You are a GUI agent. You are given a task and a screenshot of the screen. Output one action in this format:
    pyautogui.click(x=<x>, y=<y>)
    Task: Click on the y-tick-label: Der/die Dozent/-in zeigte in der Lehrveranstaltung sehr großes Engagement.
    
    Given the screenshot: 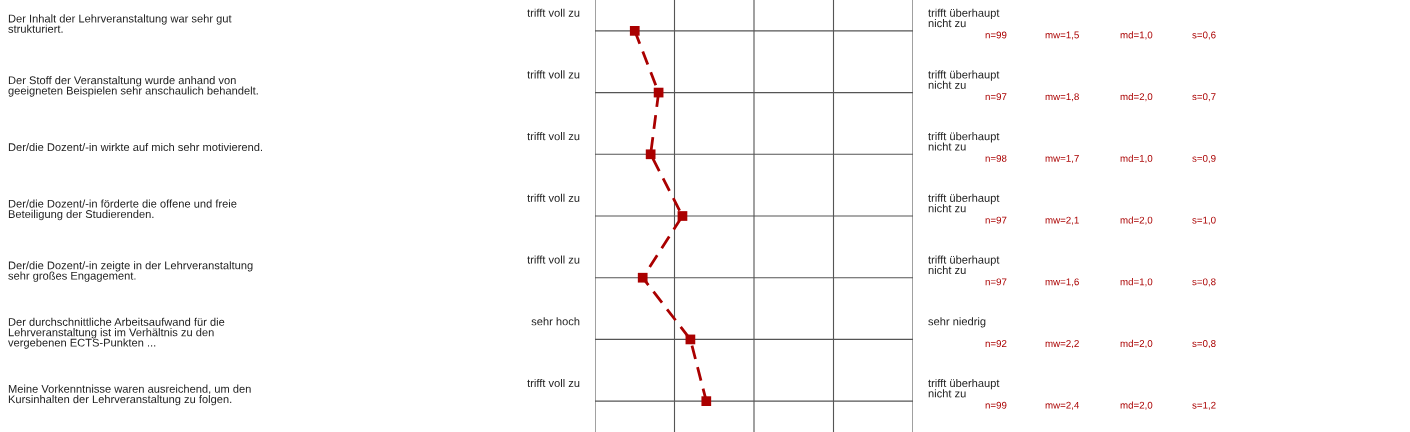 What is the action you would take?
    pyautogui.click(x=130, y=271)
    